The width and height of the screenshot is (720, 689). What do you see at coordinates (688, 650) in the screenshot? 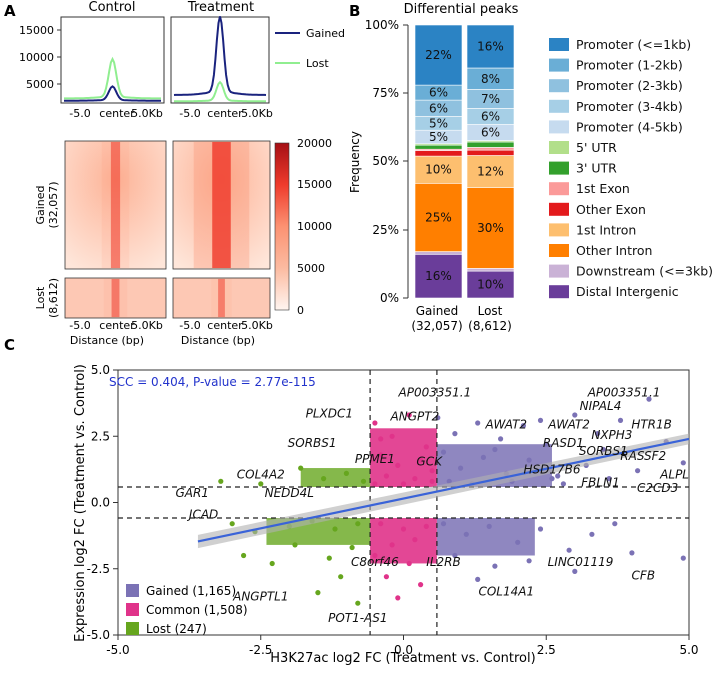
I see `x-tick-label: 5.0` at bounding box center [688, 650].